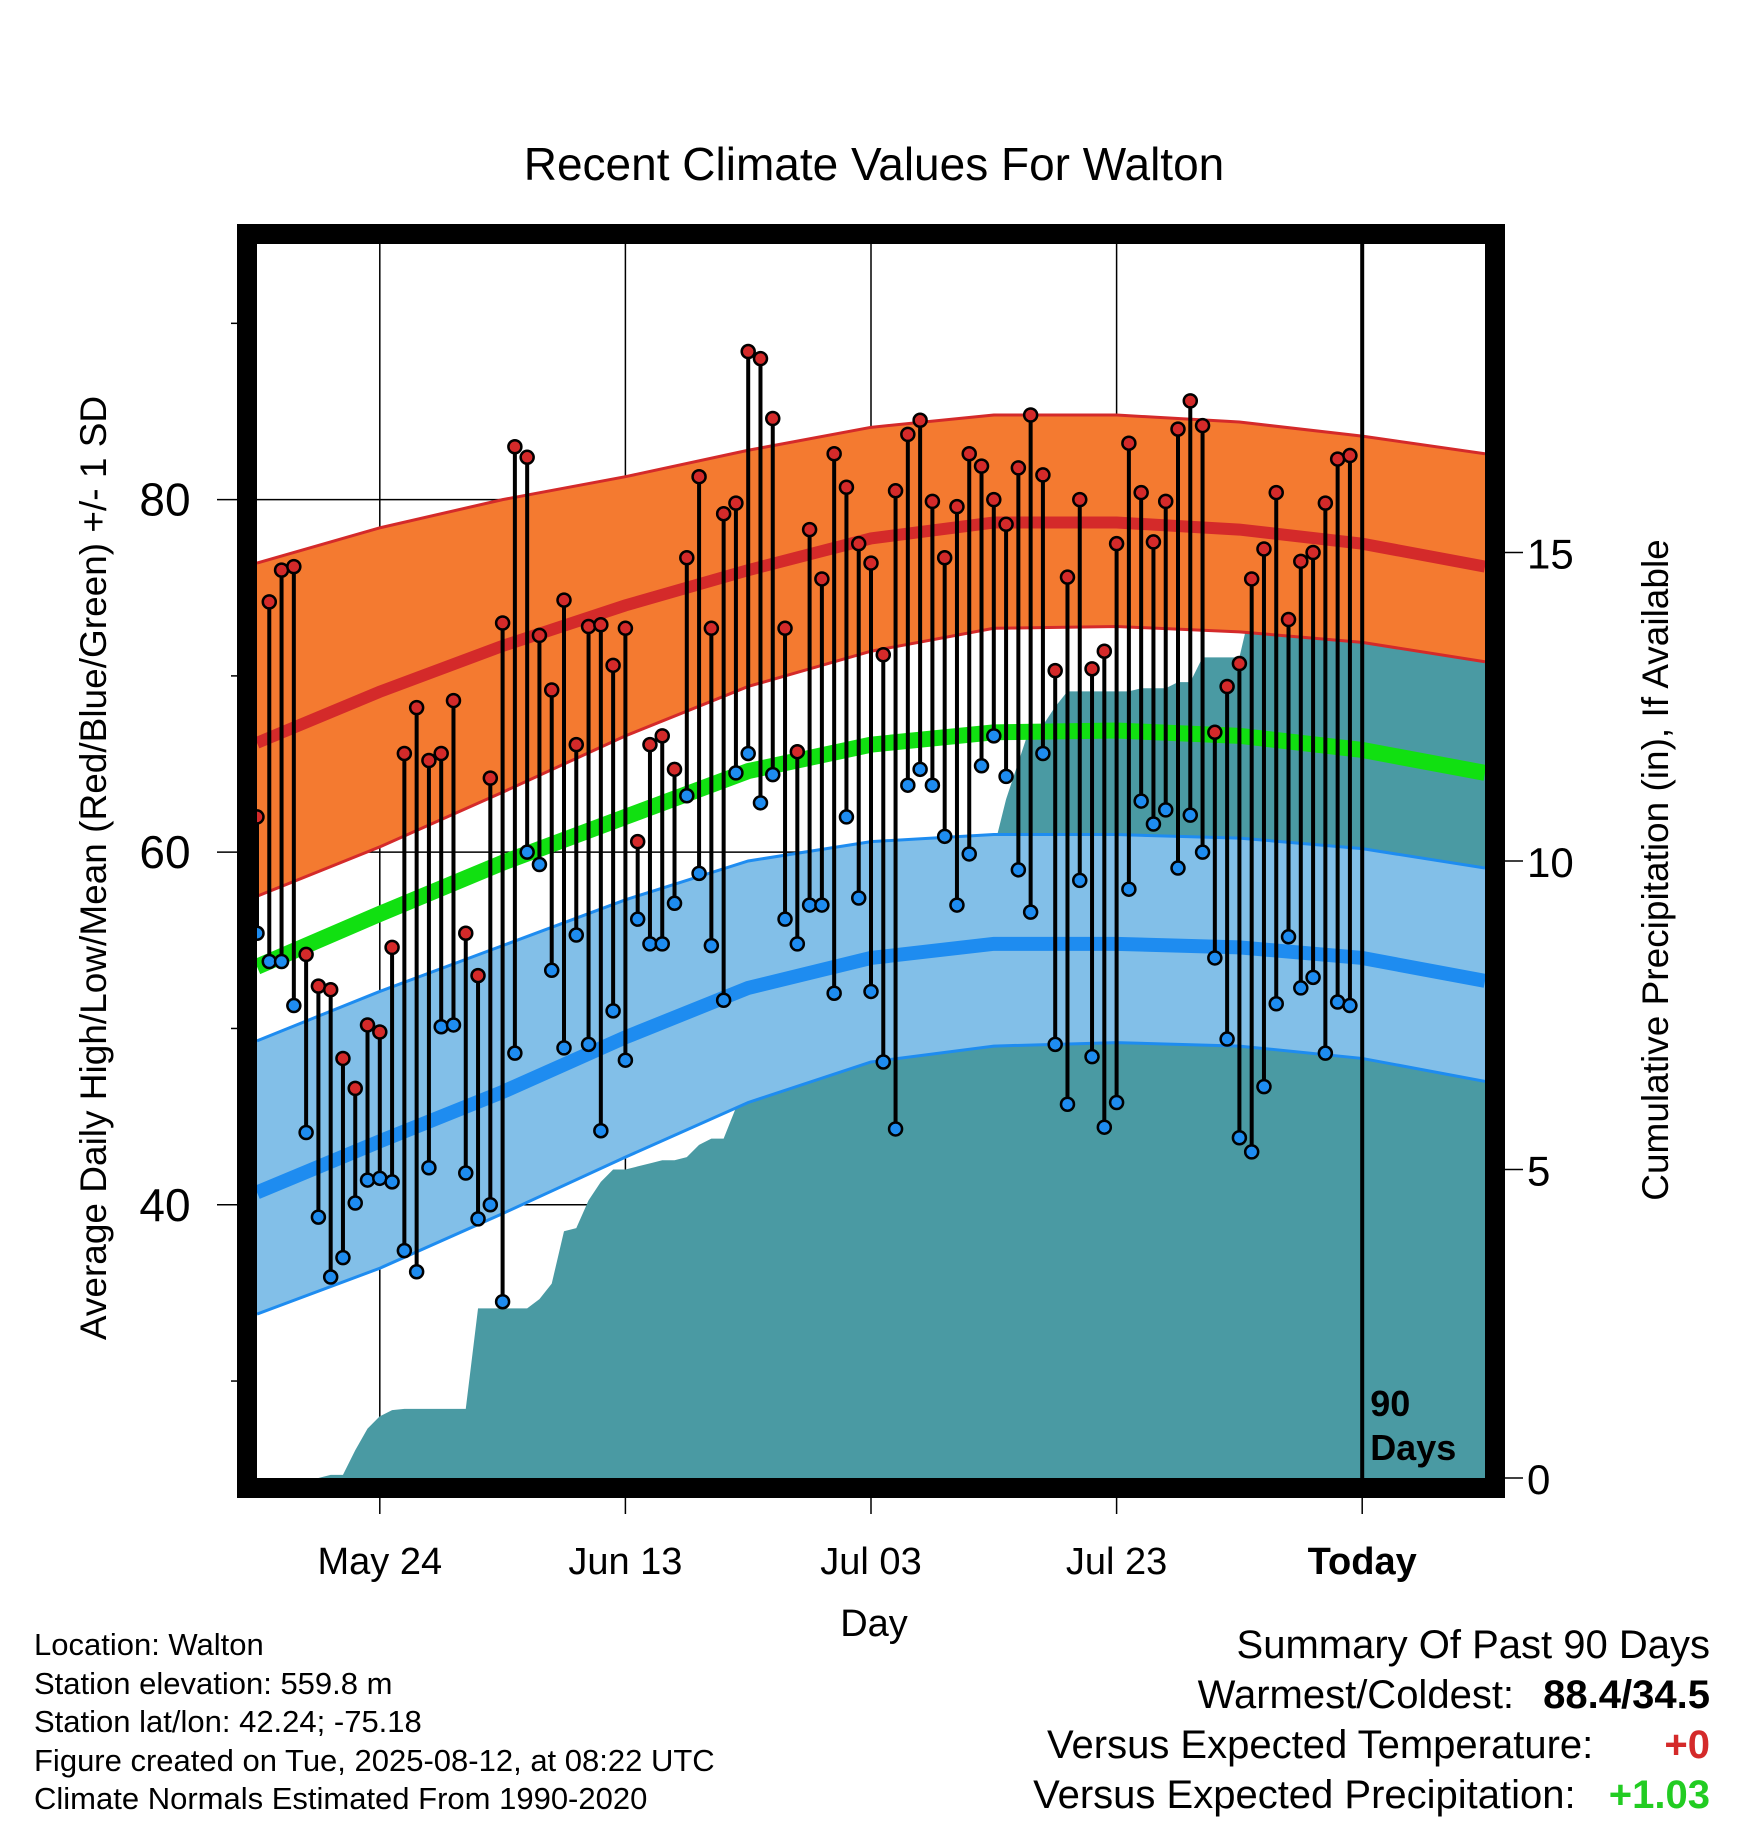 This screenshot has height=1828, width=1748. What do you see at coordinates (1659, 1795) in the screenshot?
I see `precip-deviation-value: +1.03` at bounding box center [1659, 1795].